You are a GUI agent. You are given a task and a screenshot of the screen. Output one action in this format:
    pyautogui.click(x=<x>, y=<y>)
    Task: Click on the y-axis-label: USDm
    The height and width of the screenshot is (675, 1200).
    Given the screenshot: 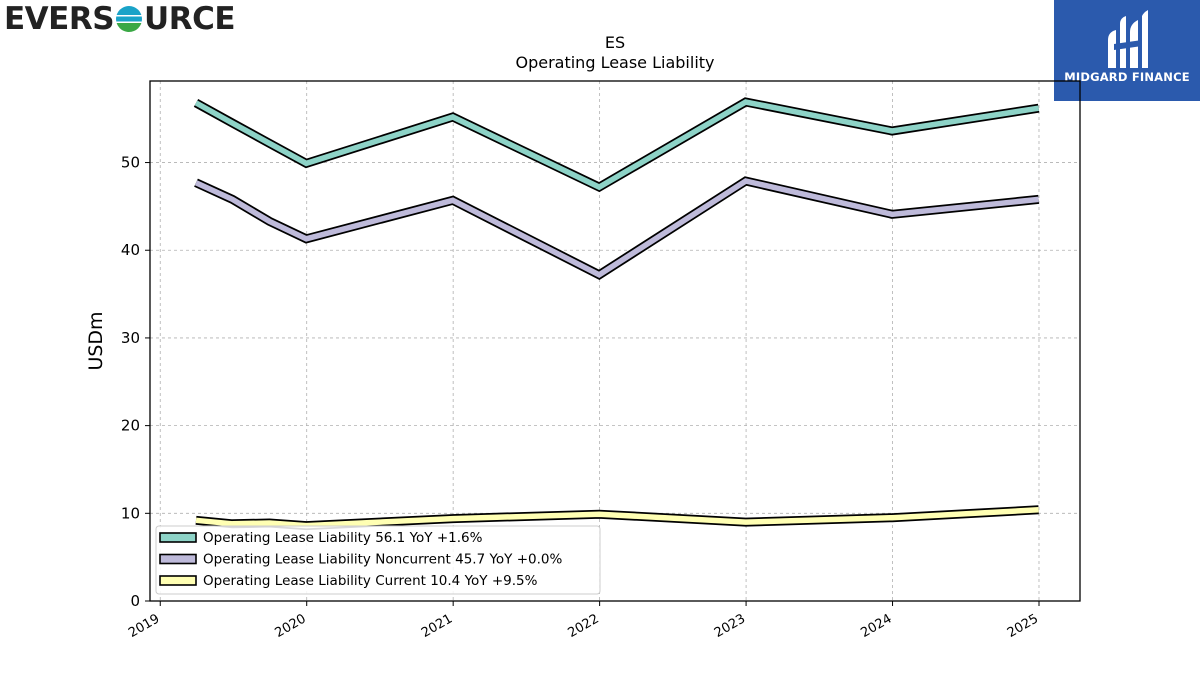 What is the action you would take?
    pyautogui.click(x=96, y=340)
    